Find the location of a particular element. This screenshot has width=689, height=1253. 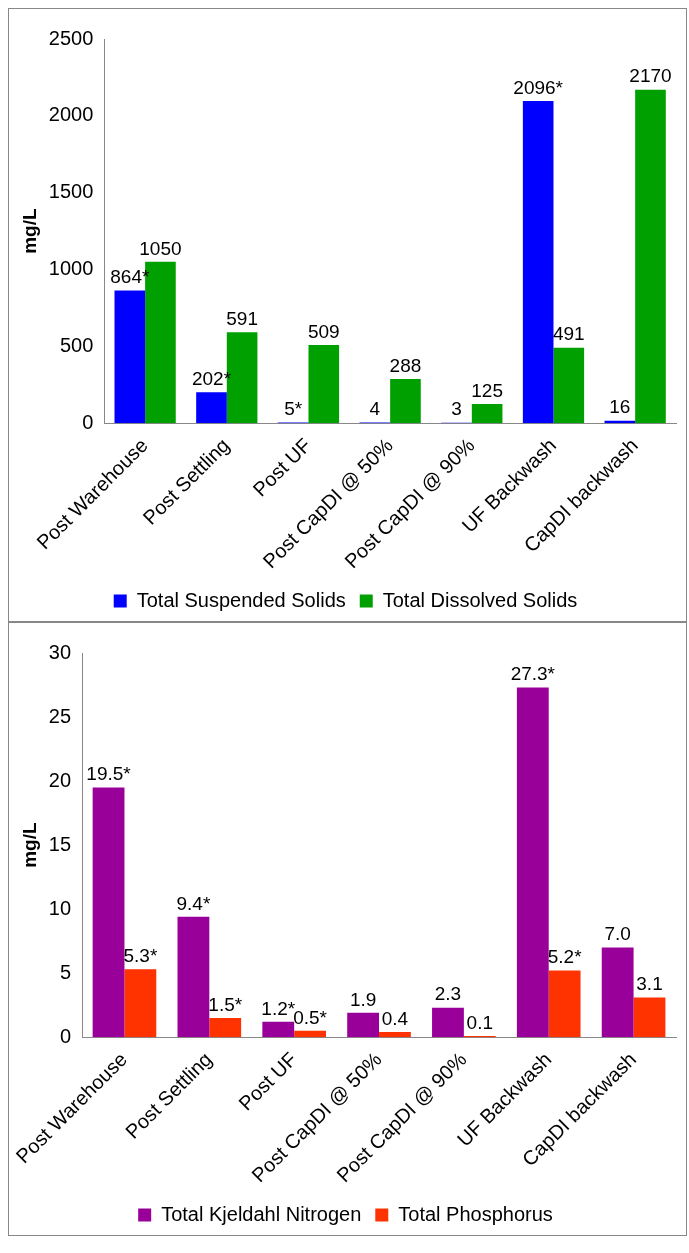

data-label: 2.3 is located at coordinates (448, 994).